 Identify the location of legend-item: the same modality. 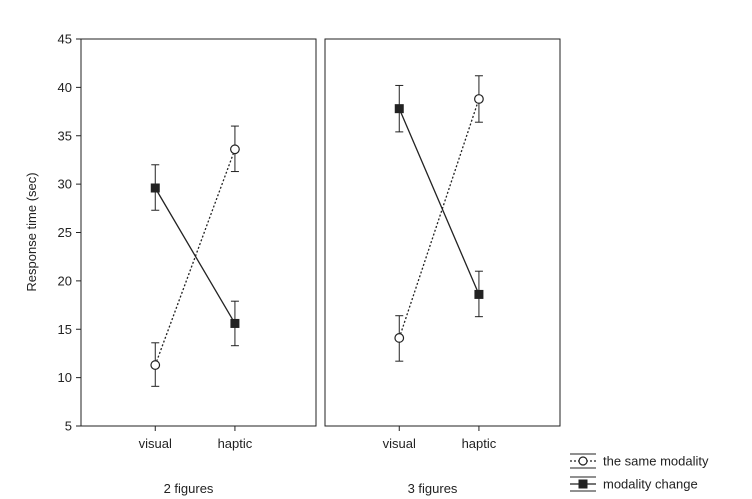
(639, 461).